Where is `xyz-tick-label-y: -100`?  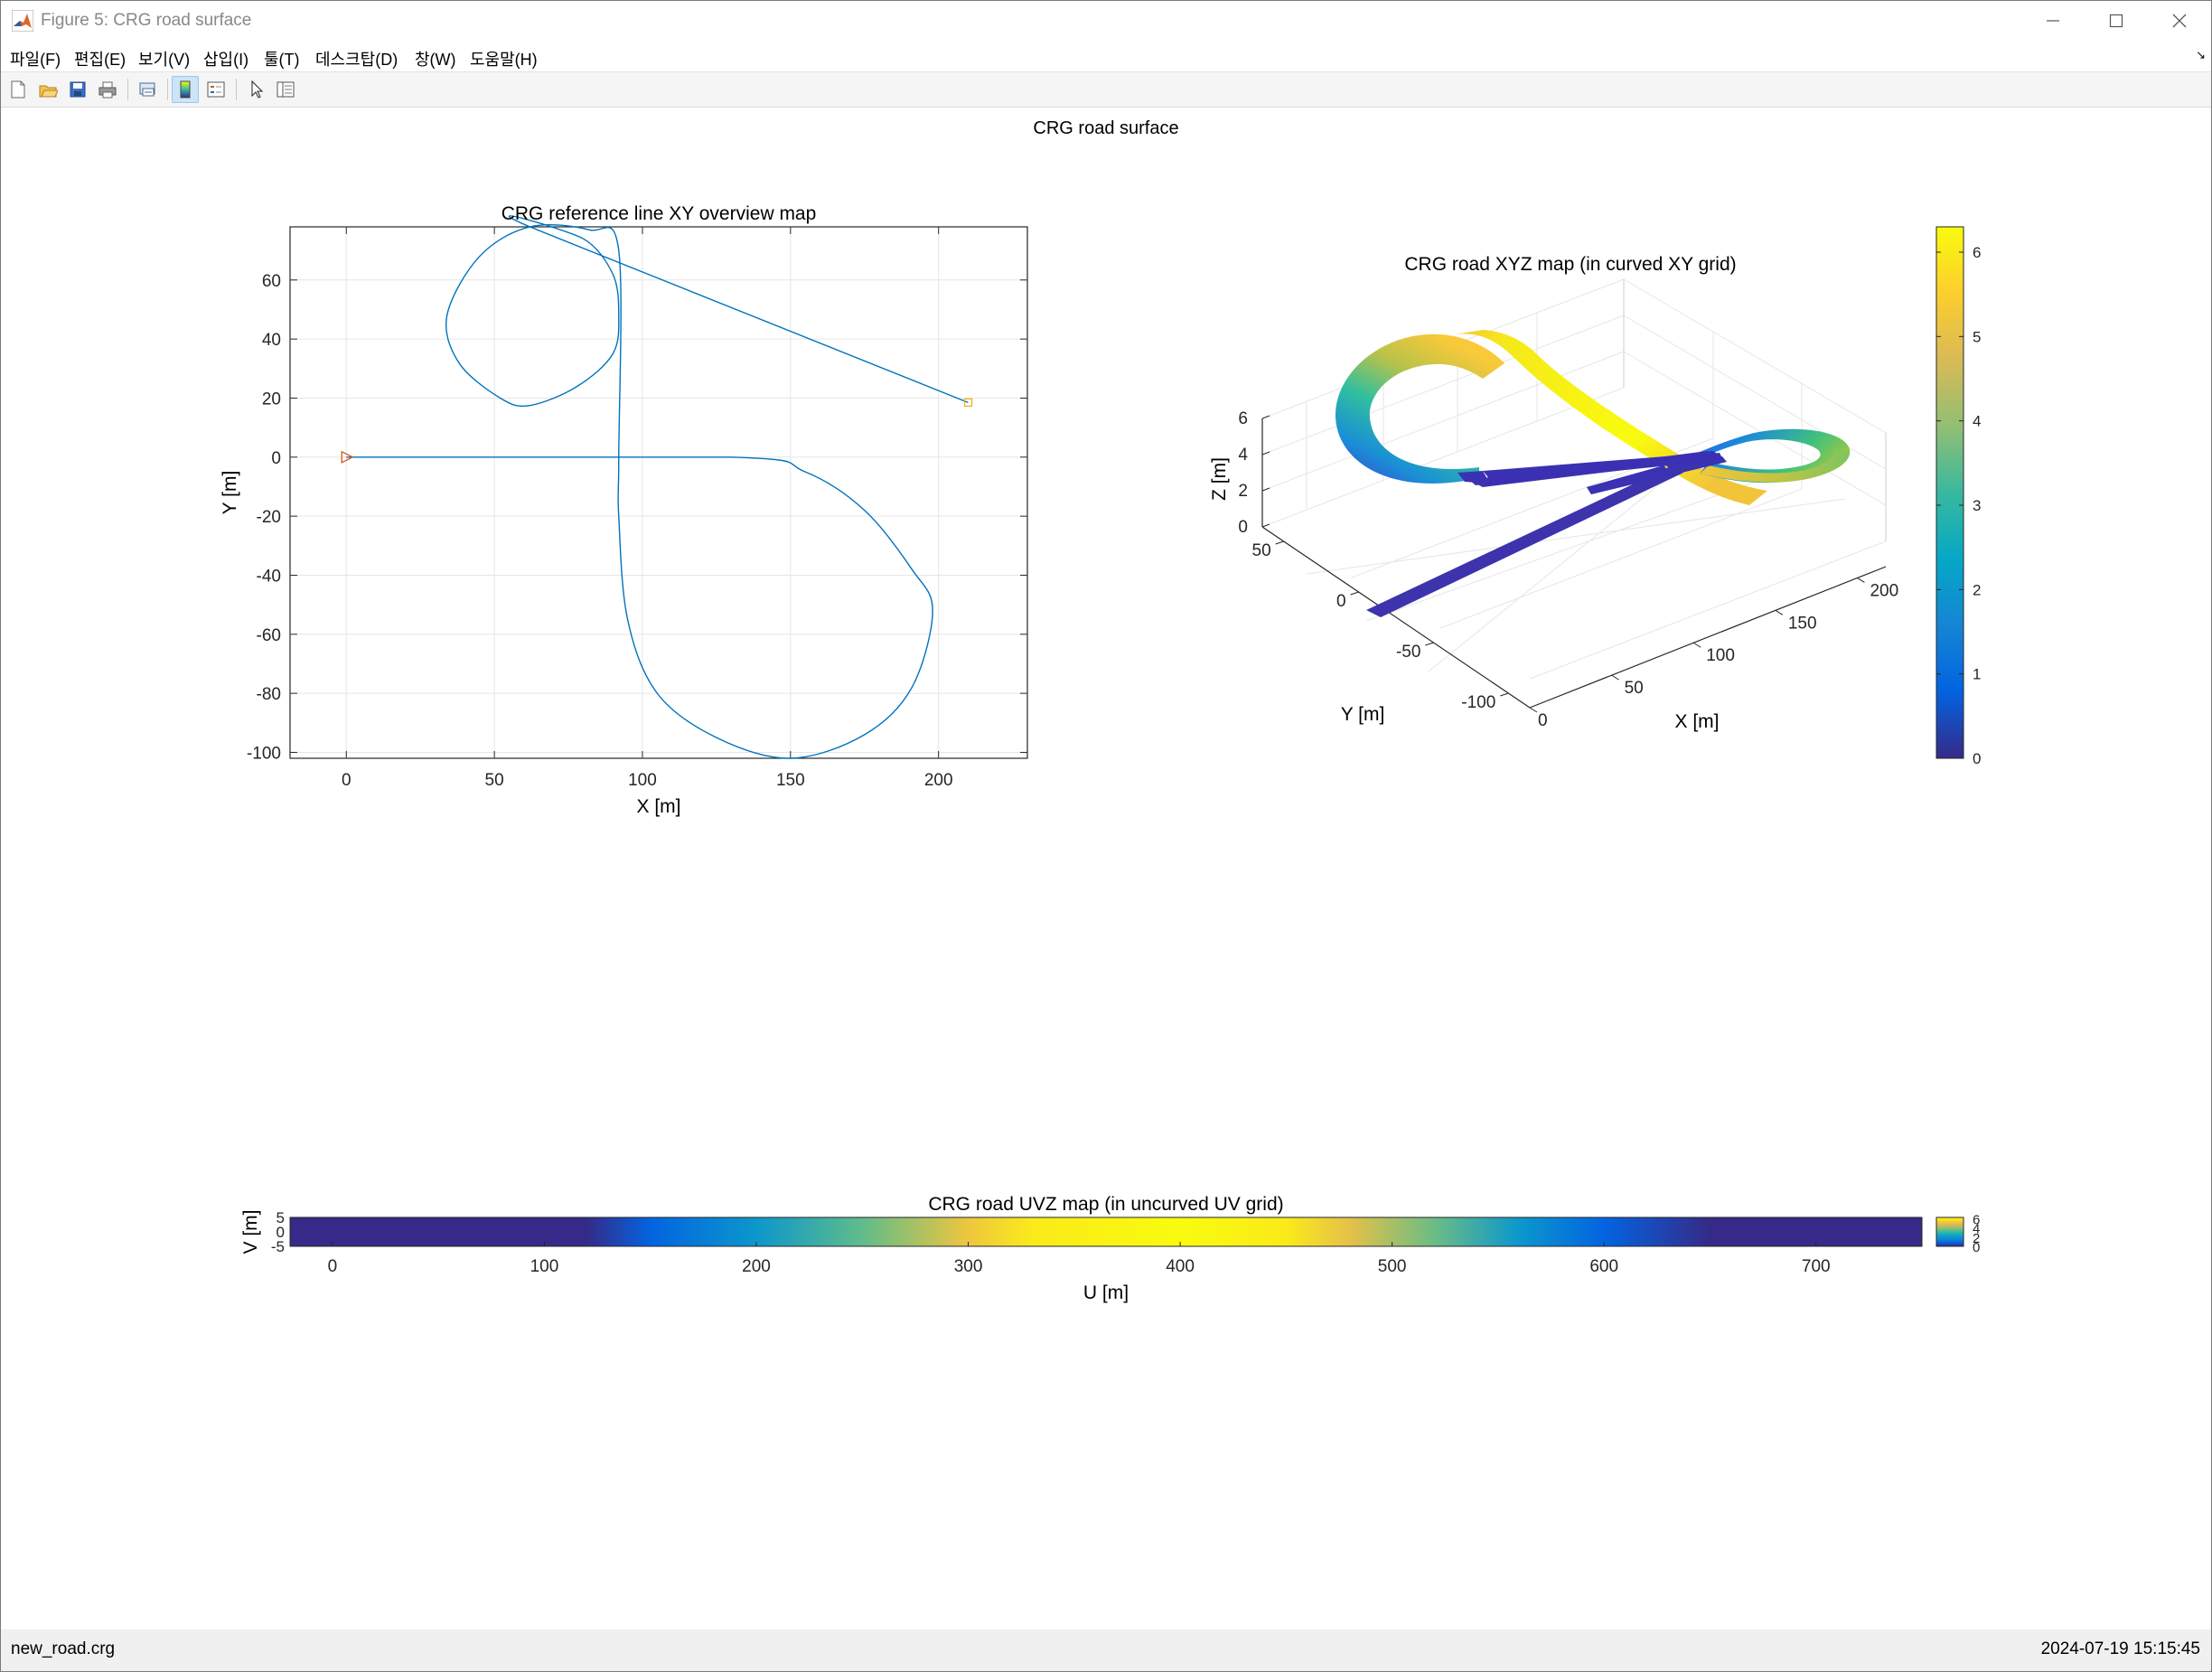
xyz-tick-label-y: -100 is located at coordinates (1478, 702).